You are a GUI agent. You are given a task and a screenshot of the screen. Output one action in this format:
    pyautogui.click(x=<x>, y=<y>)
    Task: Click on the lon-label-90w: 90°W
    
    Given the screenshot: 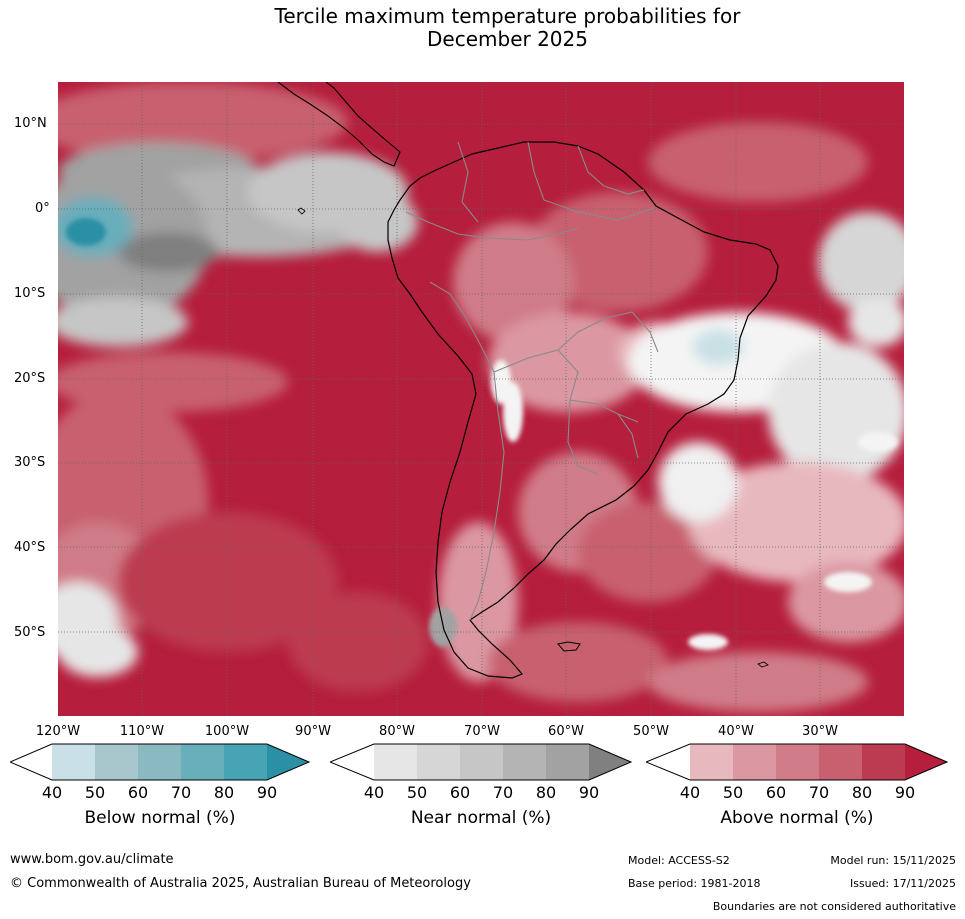 What is the action you would take?
    pyautogui.click(x=313, y=731)
    